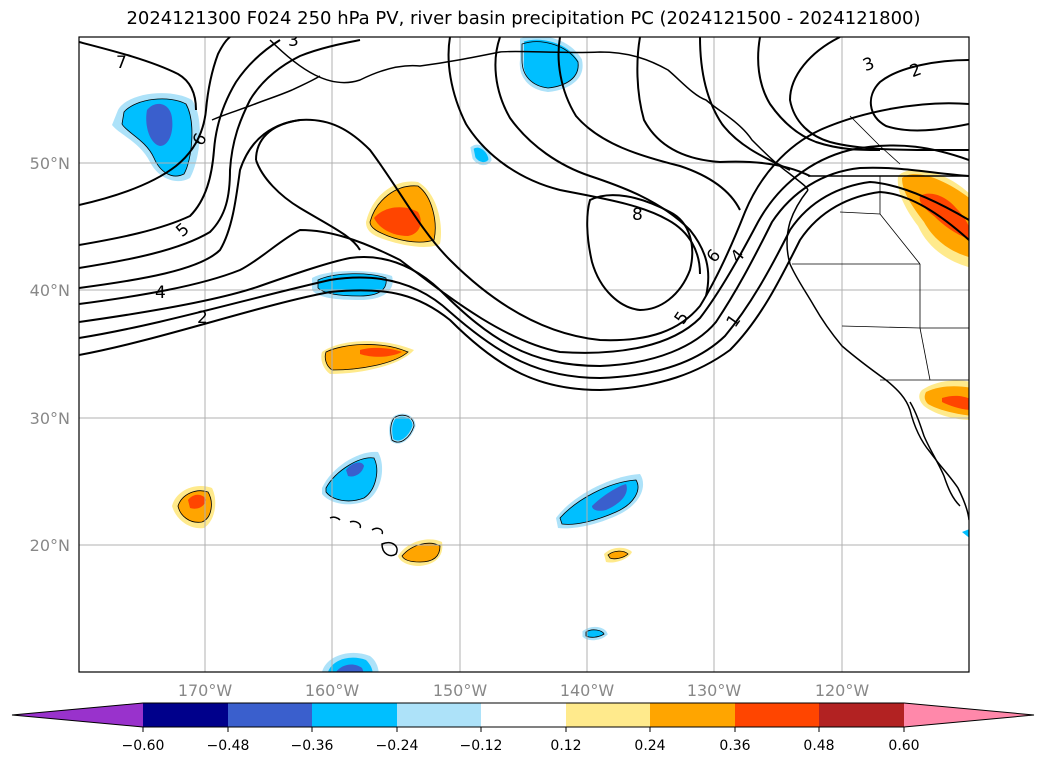 This screenshot has width=1047, height=765. Describe the element at coordinates (367, 357) in the screenshot. I see `pos-blob-35n` at that location.